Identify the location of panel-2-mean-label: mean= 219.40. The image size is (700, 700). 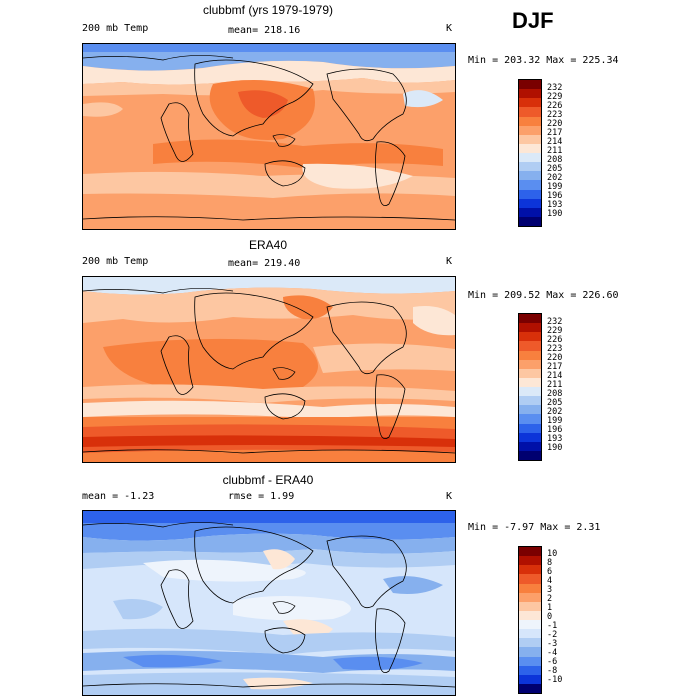
(264, 263).